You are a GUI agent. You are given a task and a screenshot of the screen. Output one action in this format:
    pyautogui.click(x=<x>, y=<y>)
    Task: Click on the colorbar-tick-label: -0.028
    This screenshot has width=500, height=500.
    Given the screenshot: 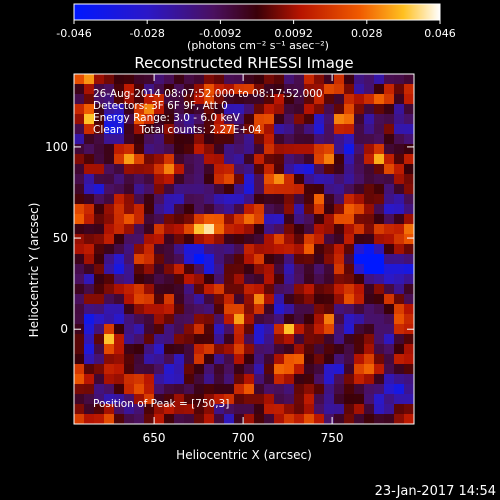 What is the action you would take?
    pyautogui.click(x=146, y=33)
    